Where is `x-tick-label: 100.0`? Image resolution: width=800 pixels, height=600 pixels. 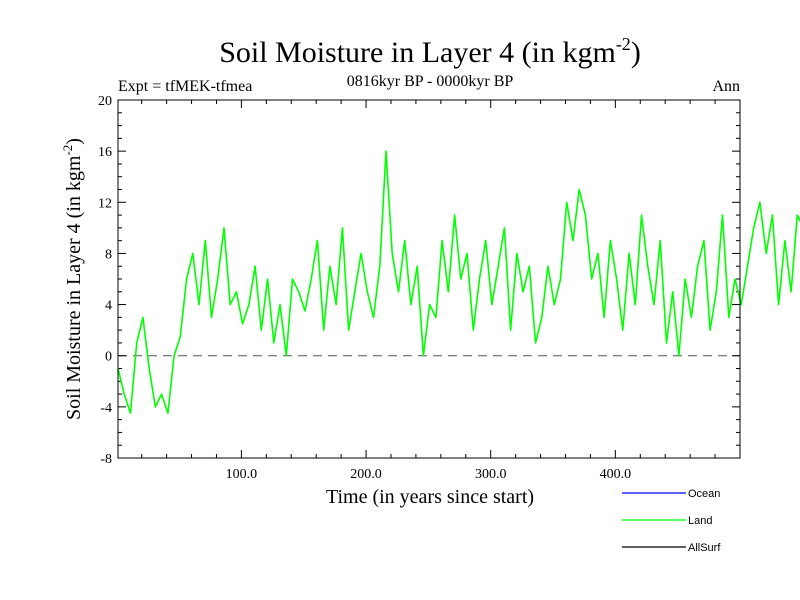
x-tick-label: 100.0 is located at coordinates (242, 474).